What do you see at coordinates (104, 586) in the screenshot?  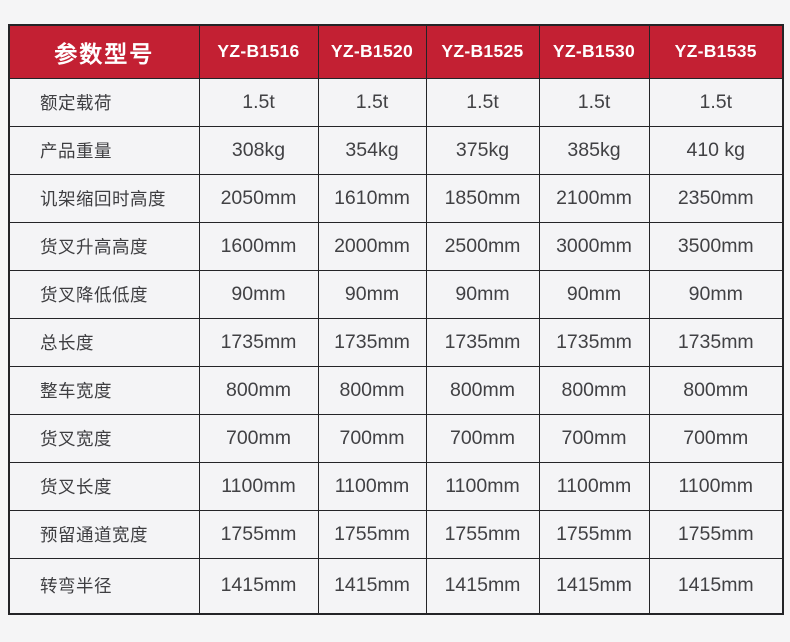 I see `row-label: 转弯半径` at bounding box center [104, 586].